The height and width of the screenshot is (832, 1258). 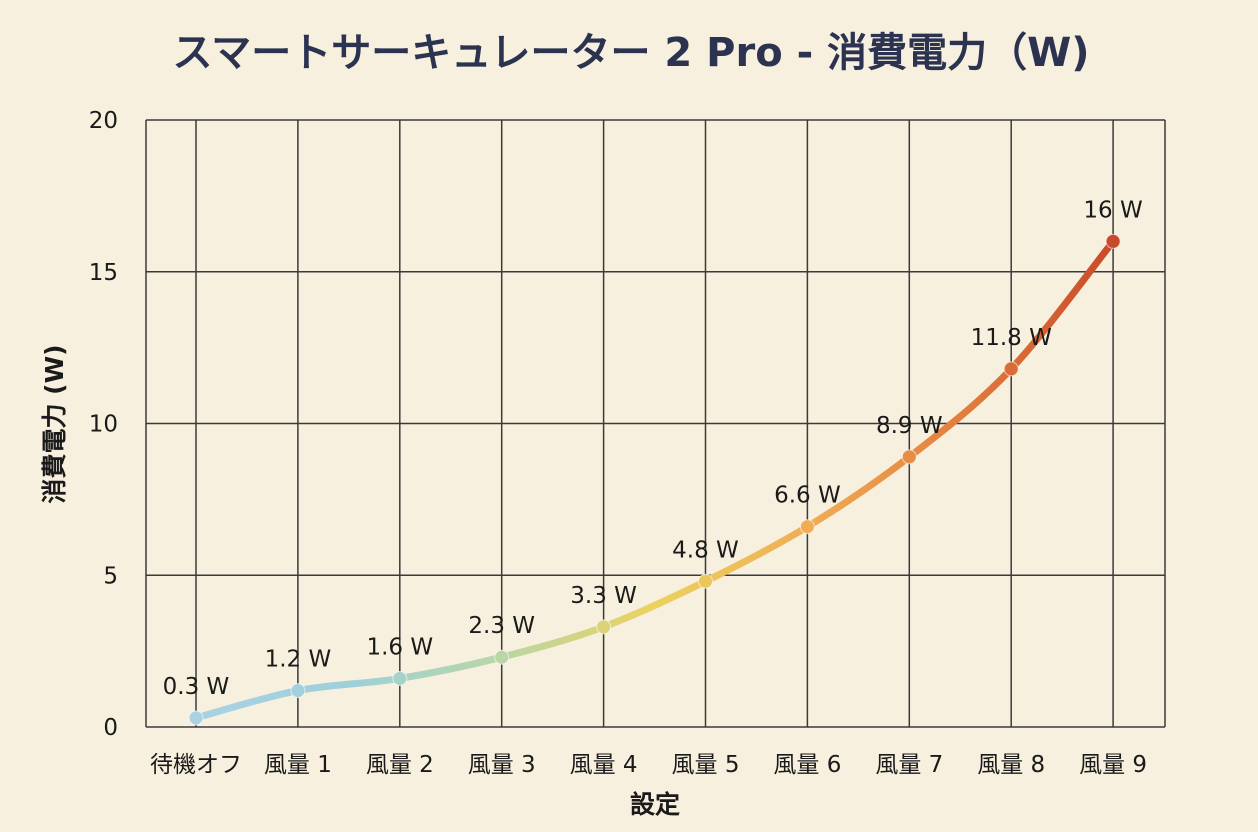 What do you see at coordinates (1112, 210) in the screenshot?
I see `data-label: 16 W` at bounding box center [1112, 210].